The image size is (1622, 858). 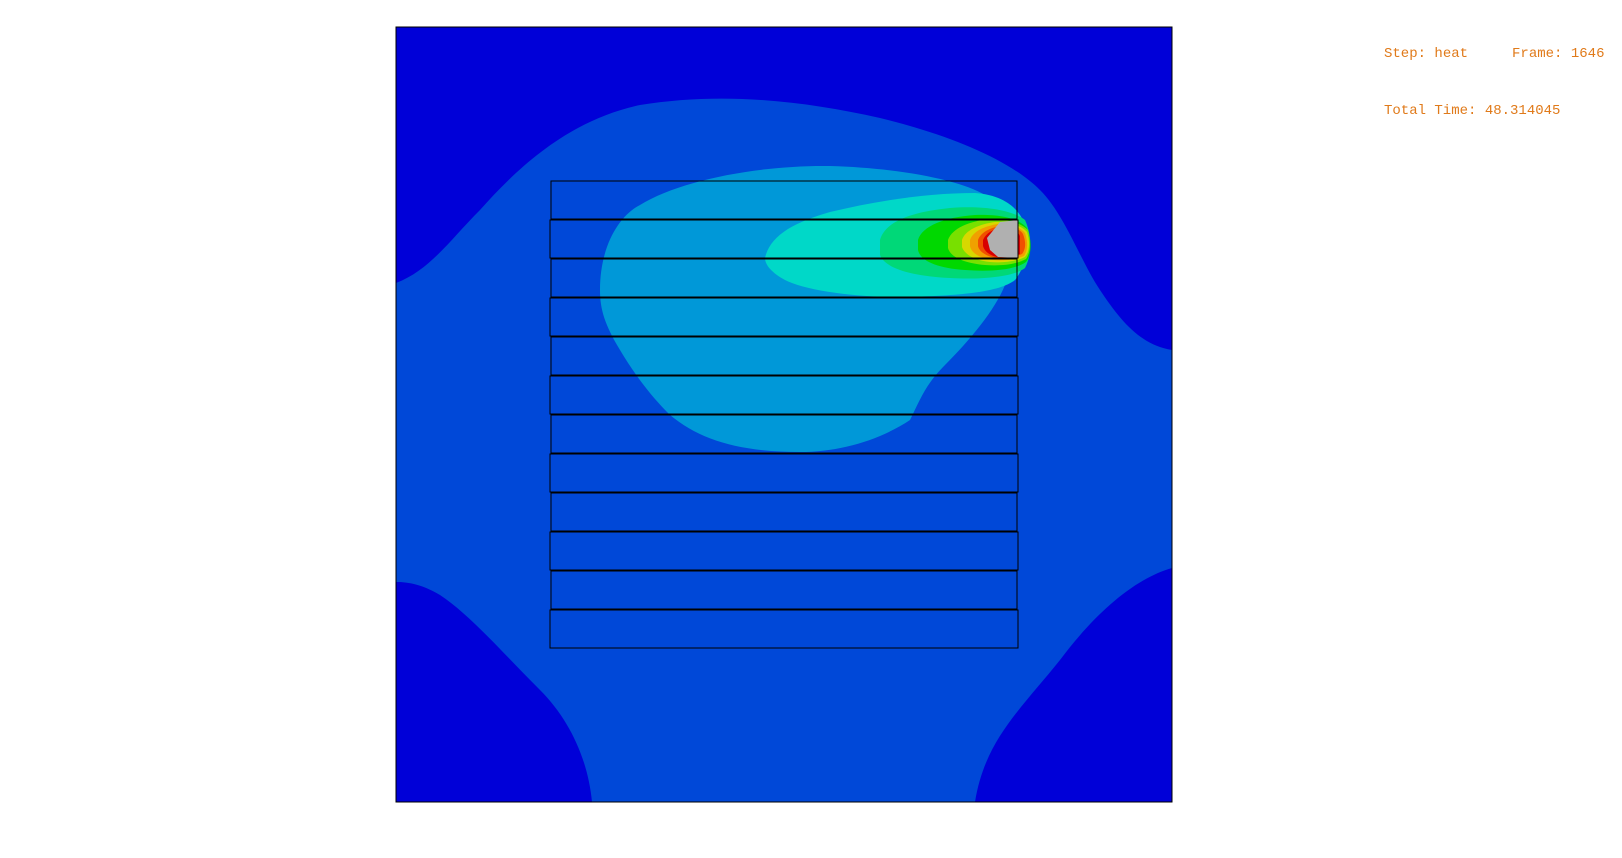 I want to click on total-time-value: 48.314045, so click(x=1522, y=111).